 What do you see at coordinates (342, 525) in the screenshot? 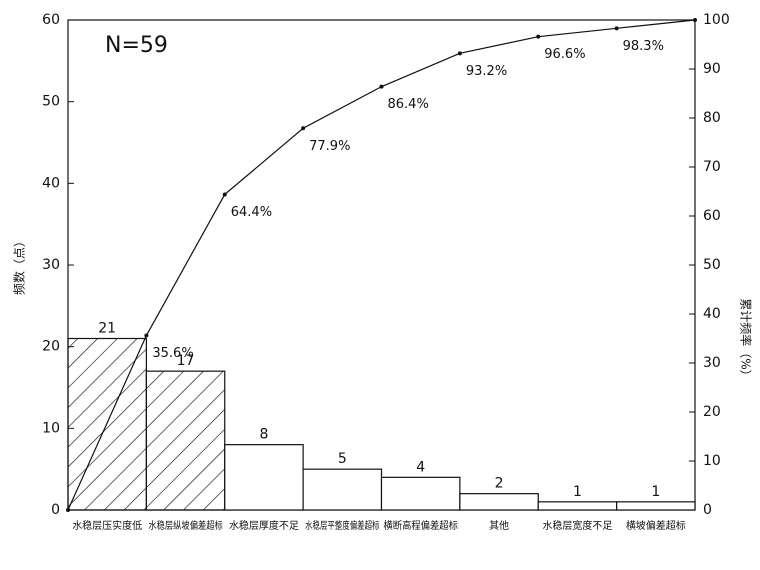
I see `x-tick-label: 水稳层平整度偏差超标` at bounding box center [342, 525].